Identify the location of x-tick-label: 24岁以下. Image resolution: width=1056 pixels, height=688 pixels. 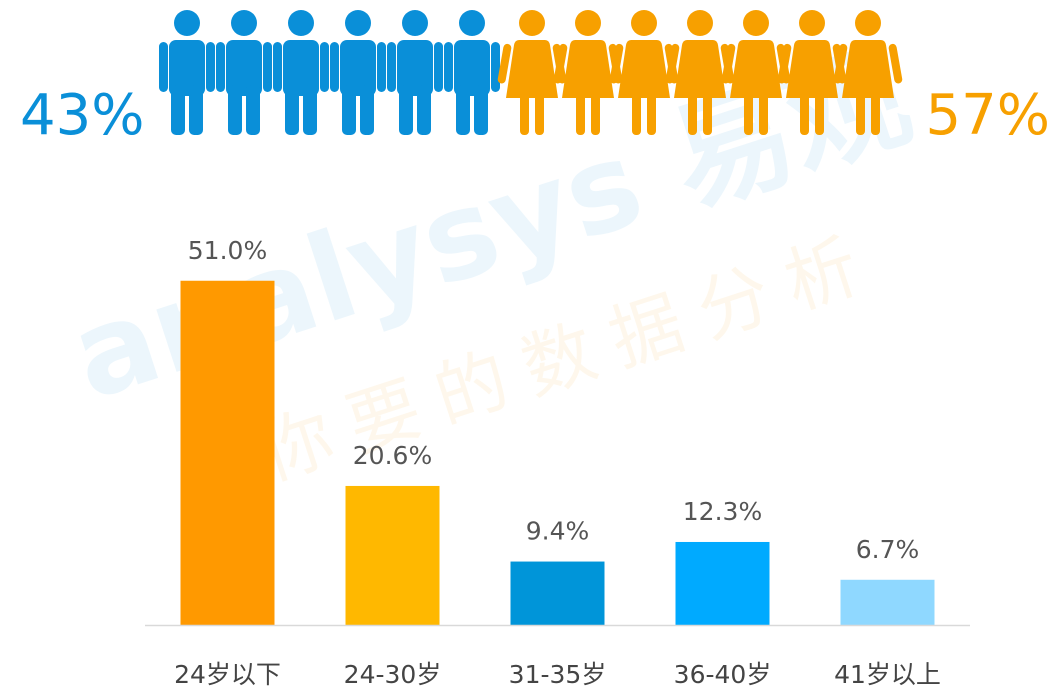
(227, 674).